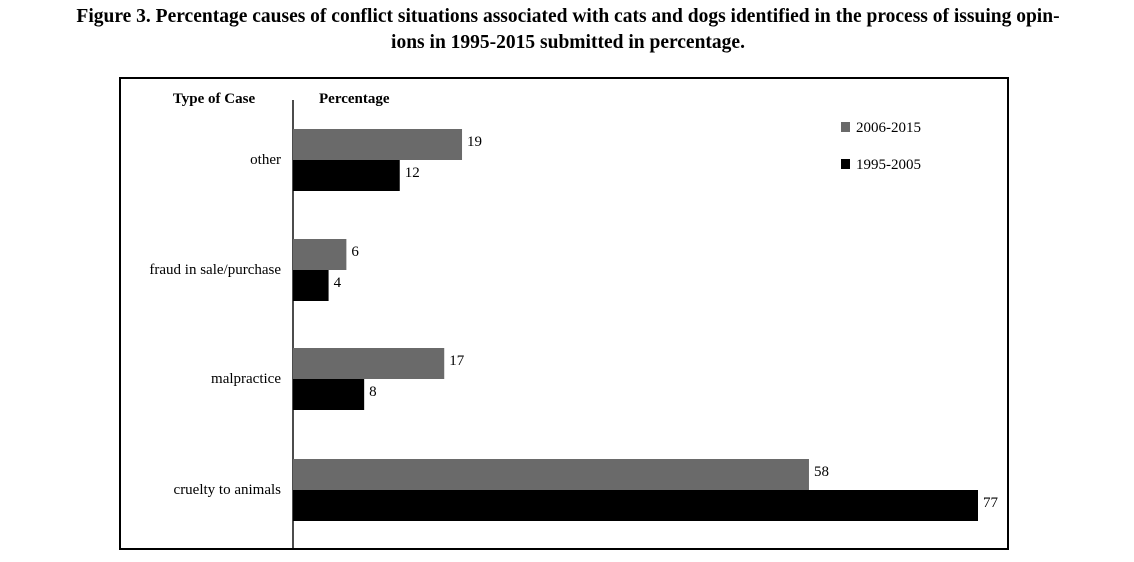 The width and height of the screenshot is (1134, 562). I want to click on bar-other-2006-2015, so click(378, 144).